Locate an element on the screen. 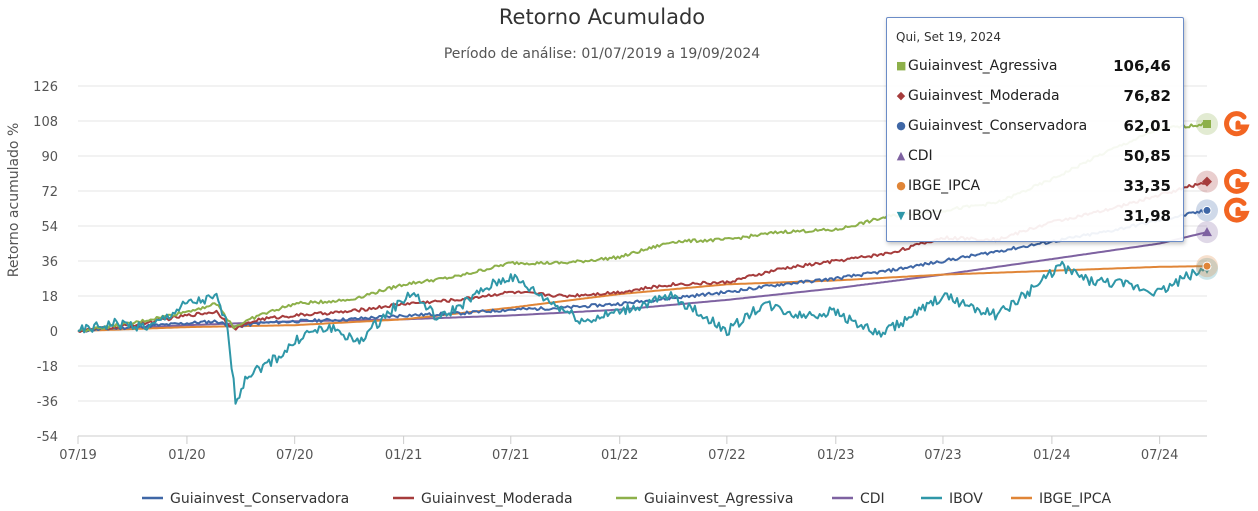  legend-item: Guiainvest_Agressiva is located at coordinates (705, 499).